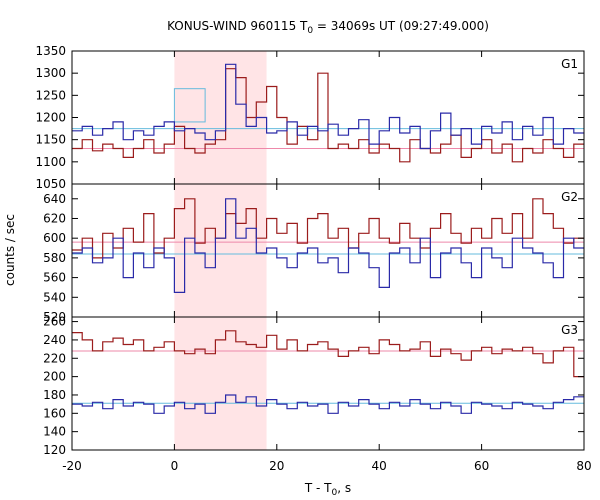 The height and width of the screenshot is (500, 600). What do you see at coordinates (569, 330) in the screenshot?
I see `panel-label: G3` at bounding box center [569, 330].